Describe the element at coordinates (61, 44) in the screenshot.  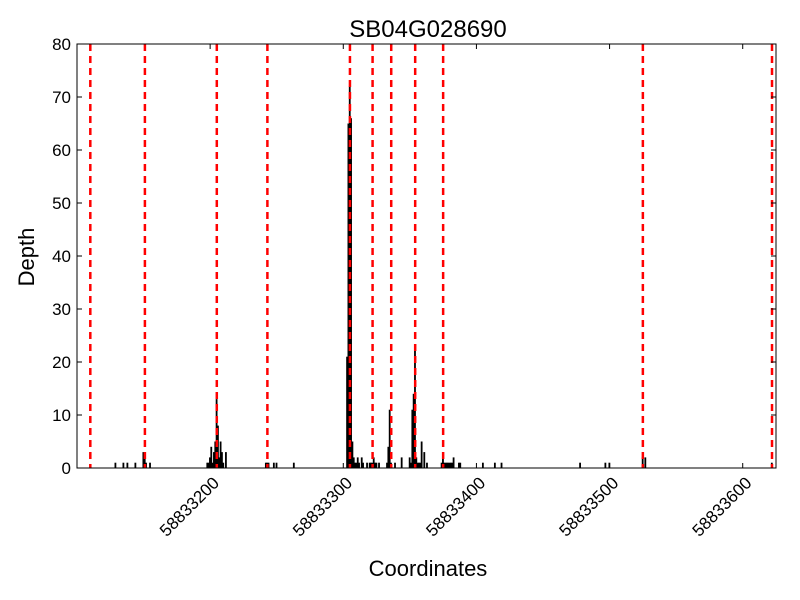
I see `y-tick-label: 80` at that location.